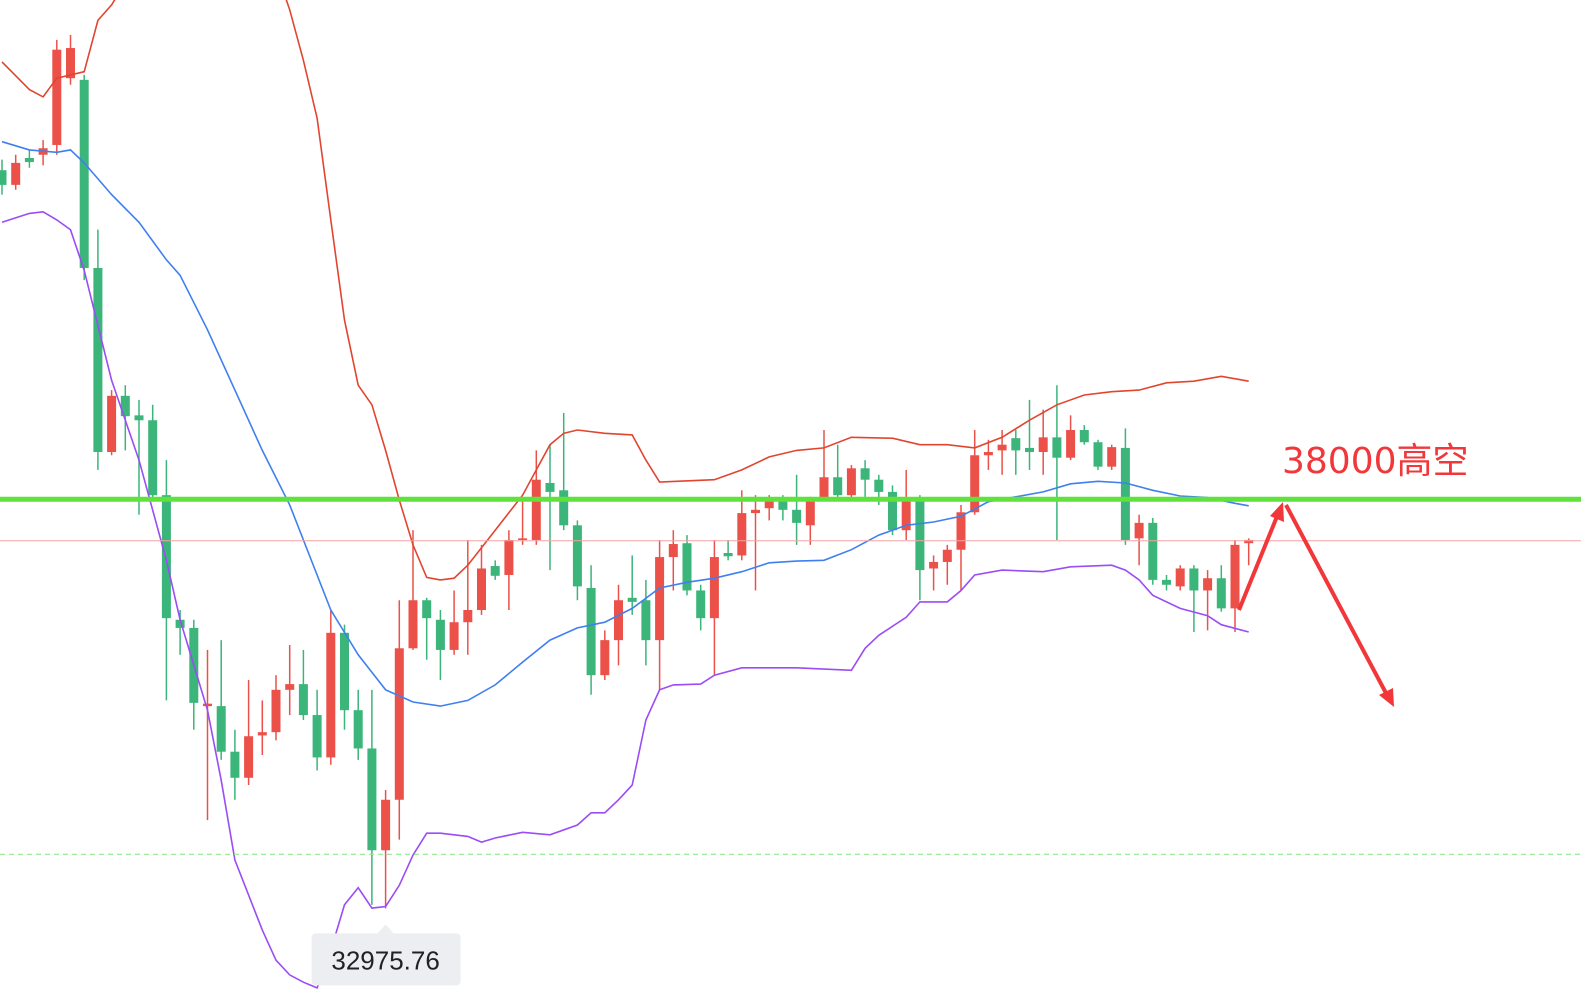 This screenshot has height=1005, width=1581. What do you see at coordinates (1258, 562) in the screenshot?
I see `arrow-up` at bounding box center [1258, 562].